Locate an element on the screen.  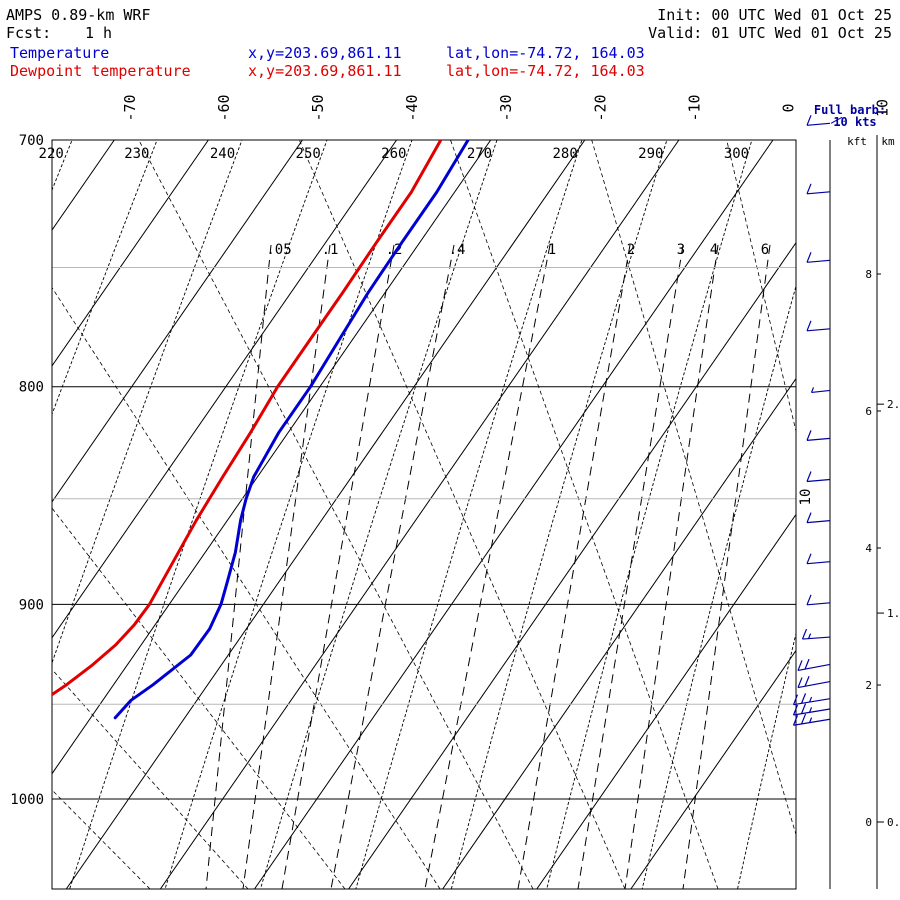
init-time: Init: 00 UTC Wed 01 Oct 25 is located at coordinates (774, 15).